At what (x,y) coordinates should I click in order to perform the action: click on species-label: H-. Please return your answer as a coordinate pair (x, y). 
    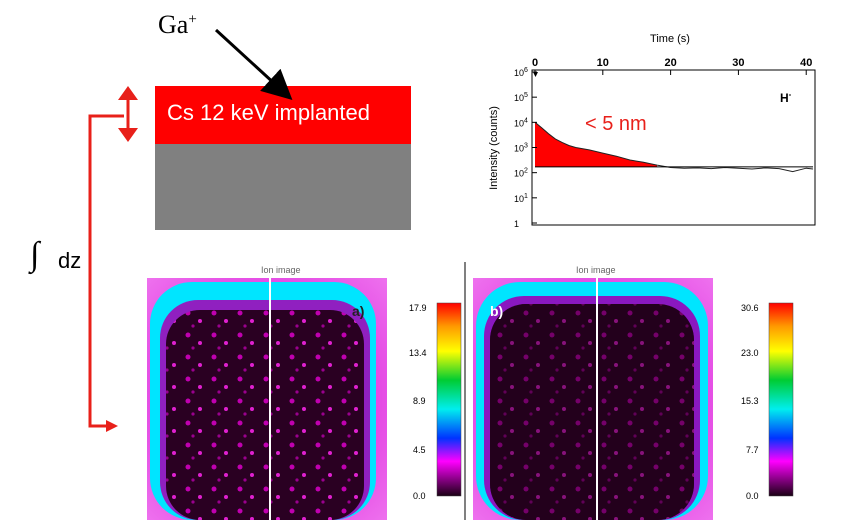
    Looking at the image, I should click on (786, 97).